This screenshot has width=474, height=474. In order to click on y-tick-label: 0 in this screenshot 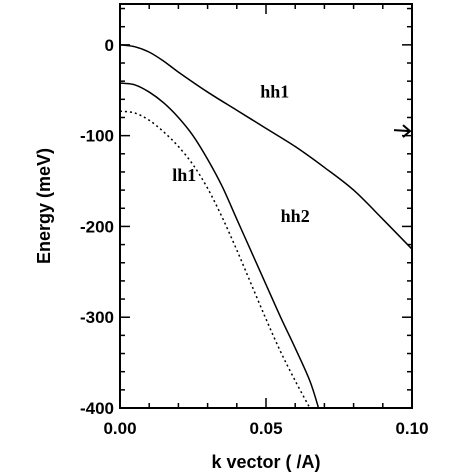, I will do `click(109, 45)`.